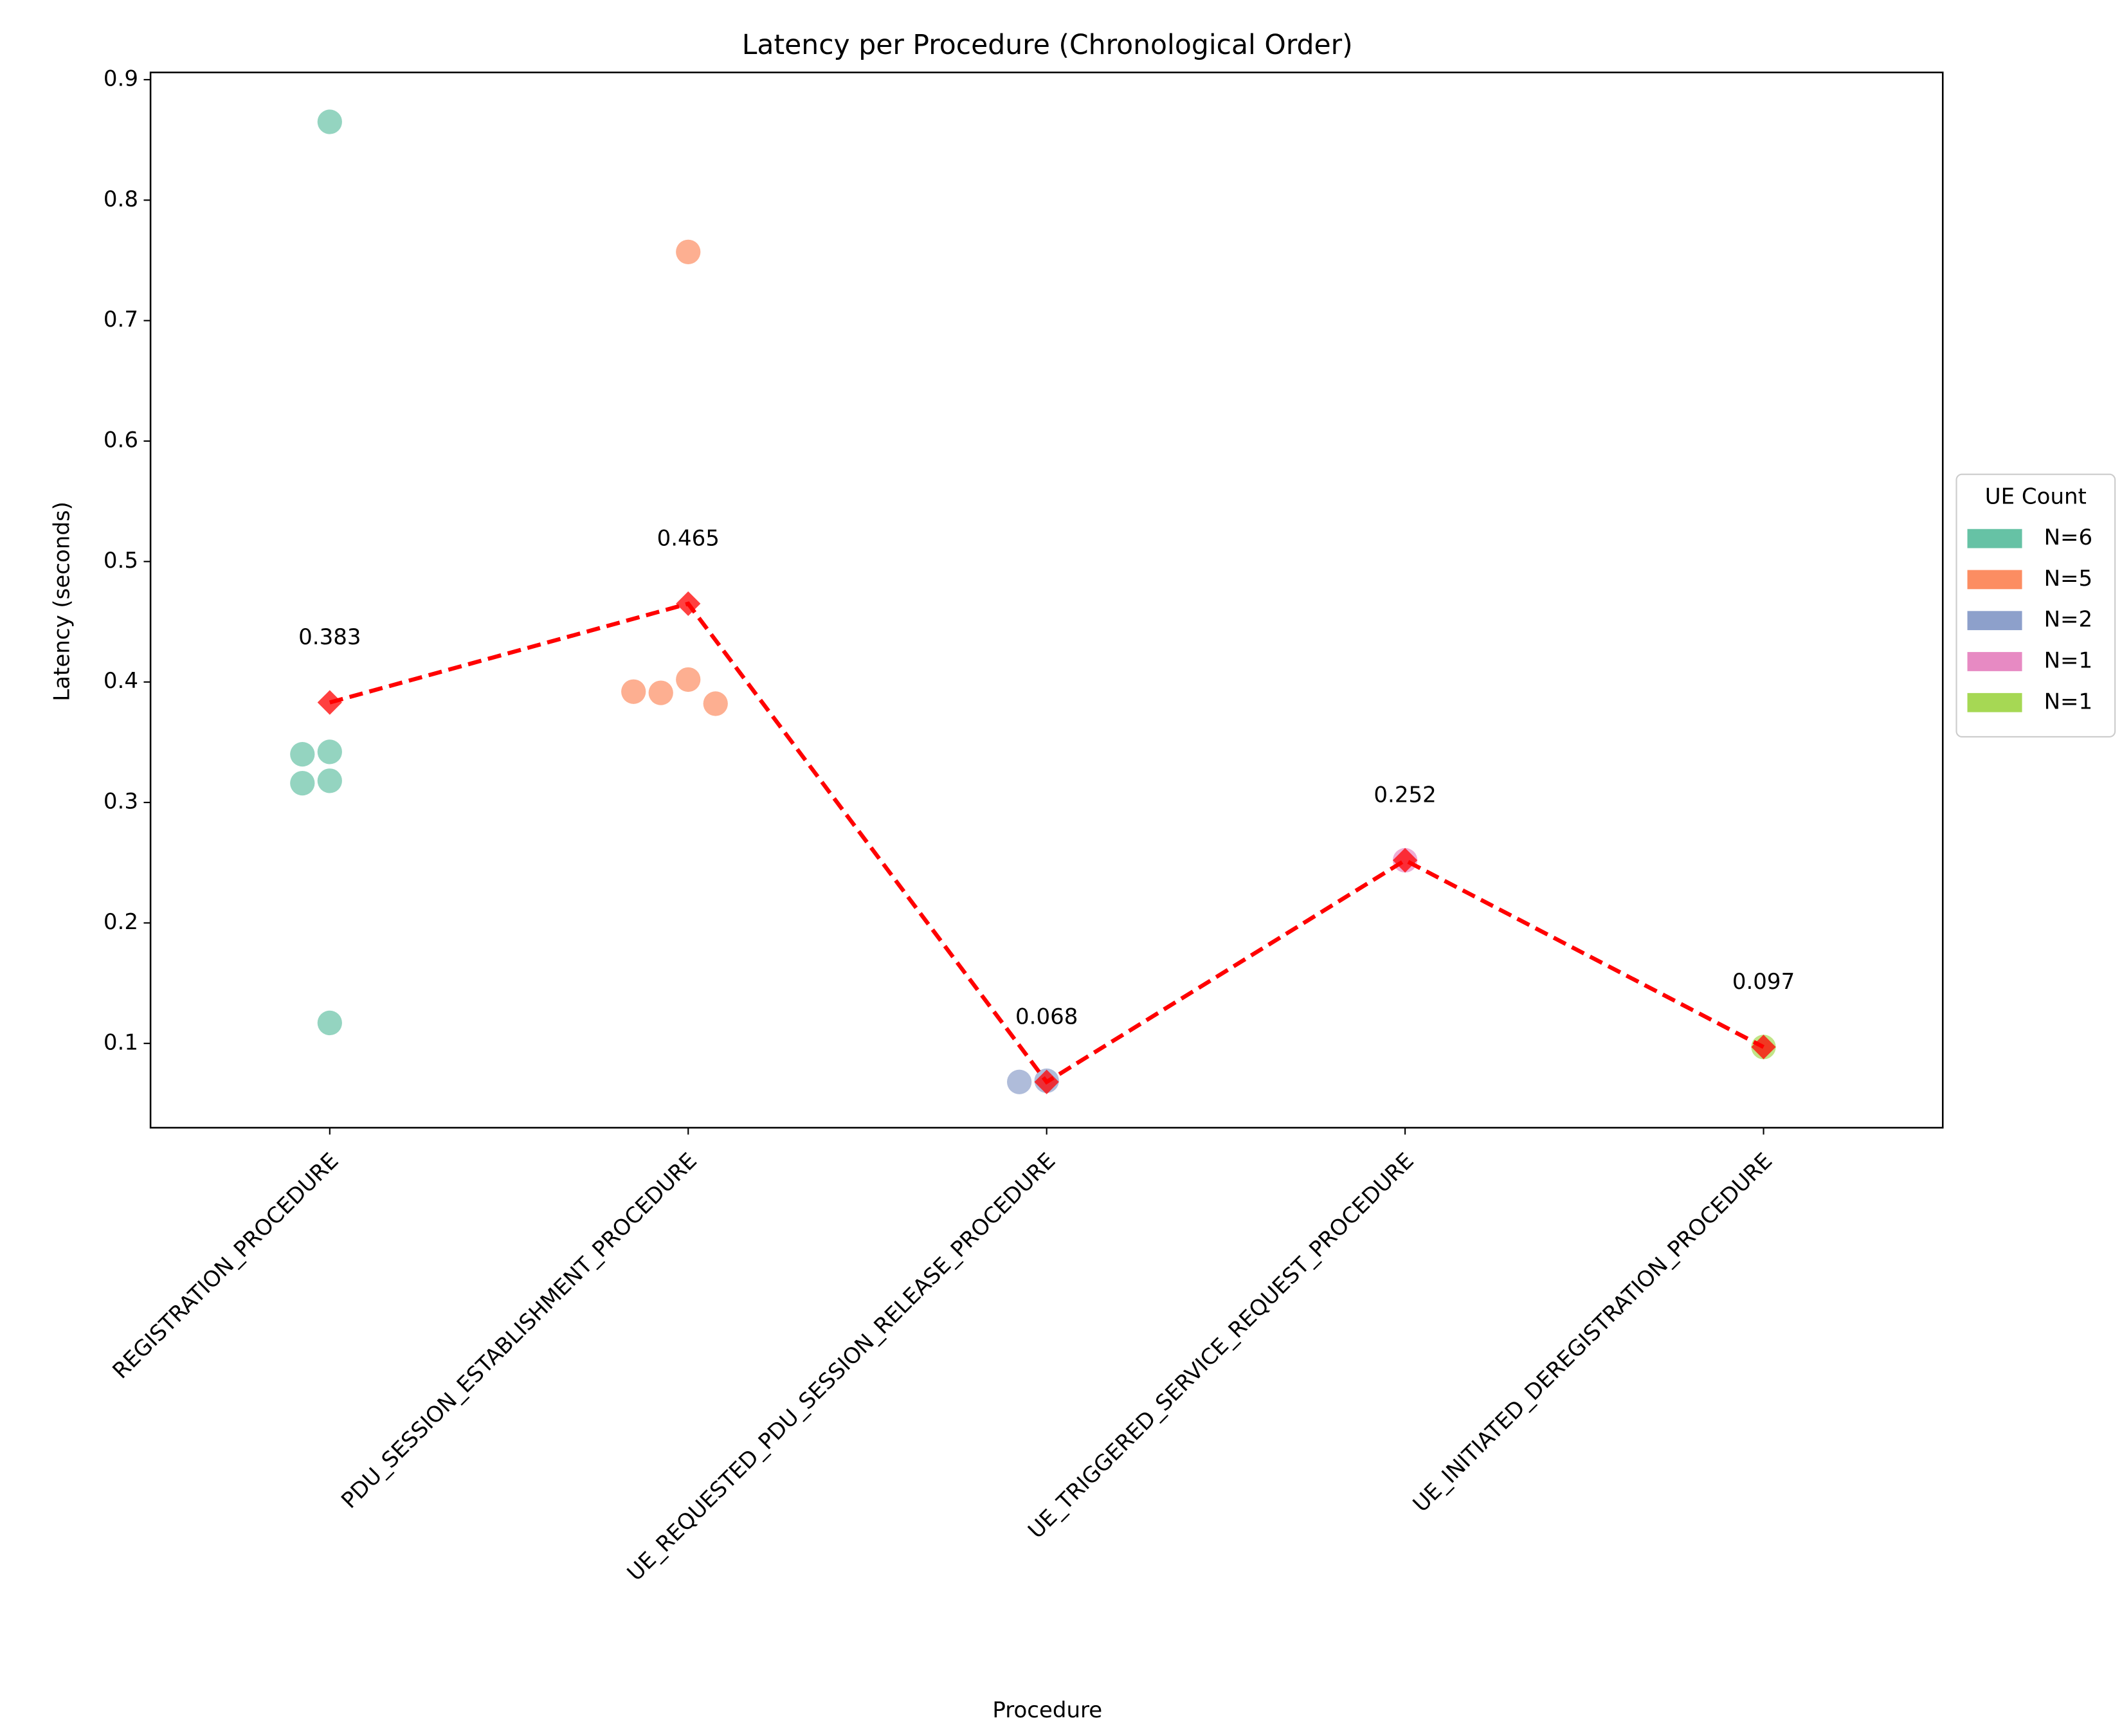 This screenshot has width=2122, height=1736. What do you see at coordinates (2036, 496) in the screenshot?
I see `legend-title: UE Count` at bounding box center [2036, 496].